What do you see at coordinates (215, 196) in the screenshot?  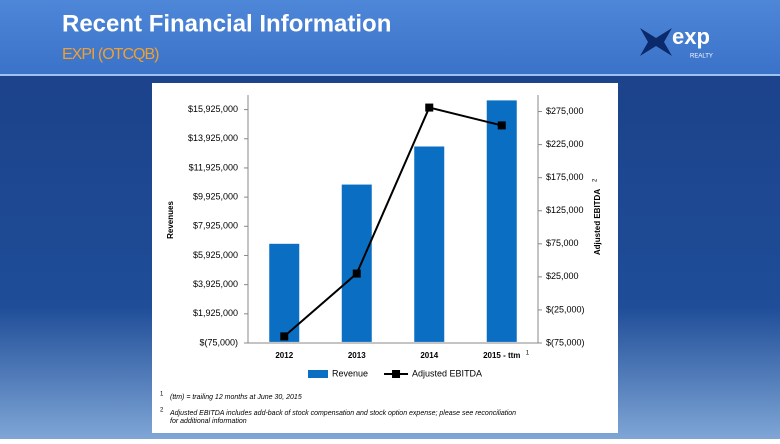 I see `y-tick-label: $9,925,000` at bounding box center [215, 196].